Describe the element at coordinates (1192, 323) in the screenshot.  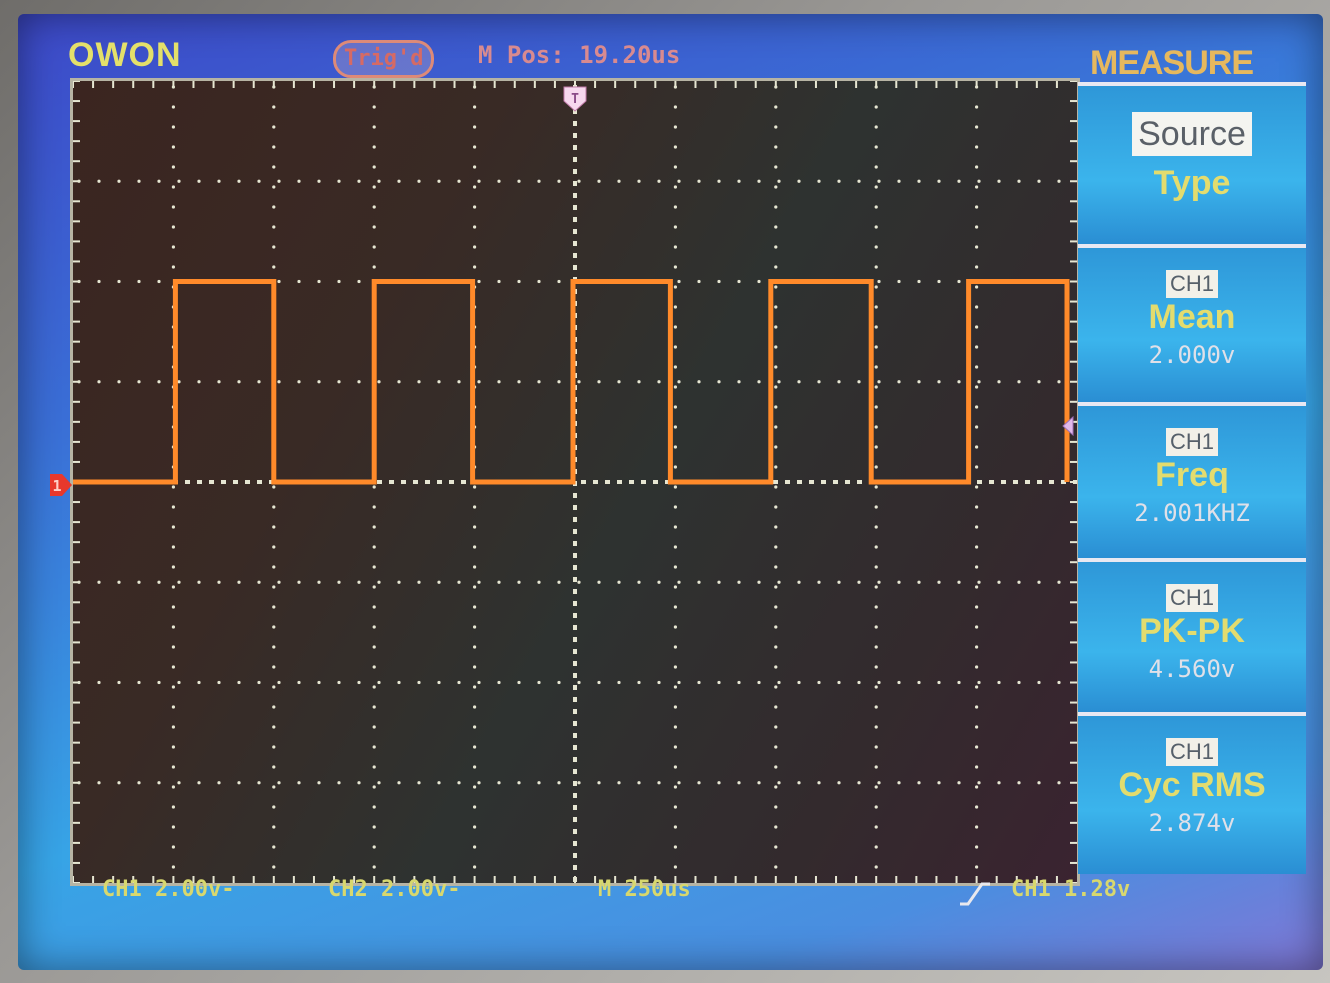
I see `measurement-slot-1: CH1 Mean 2.000v` at that location.